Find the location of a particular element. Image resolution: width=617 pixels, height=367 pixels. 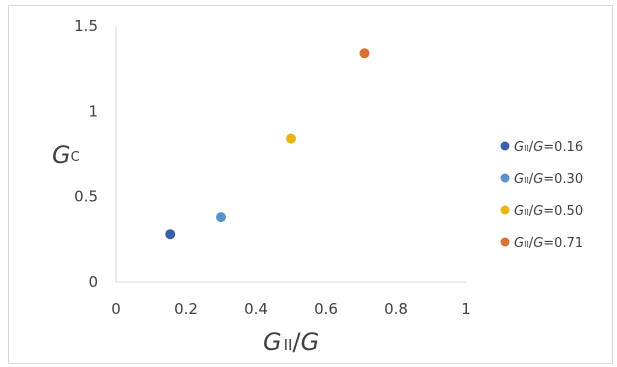

x-tick-label: 0.8 is located at coordinates (396, 309).